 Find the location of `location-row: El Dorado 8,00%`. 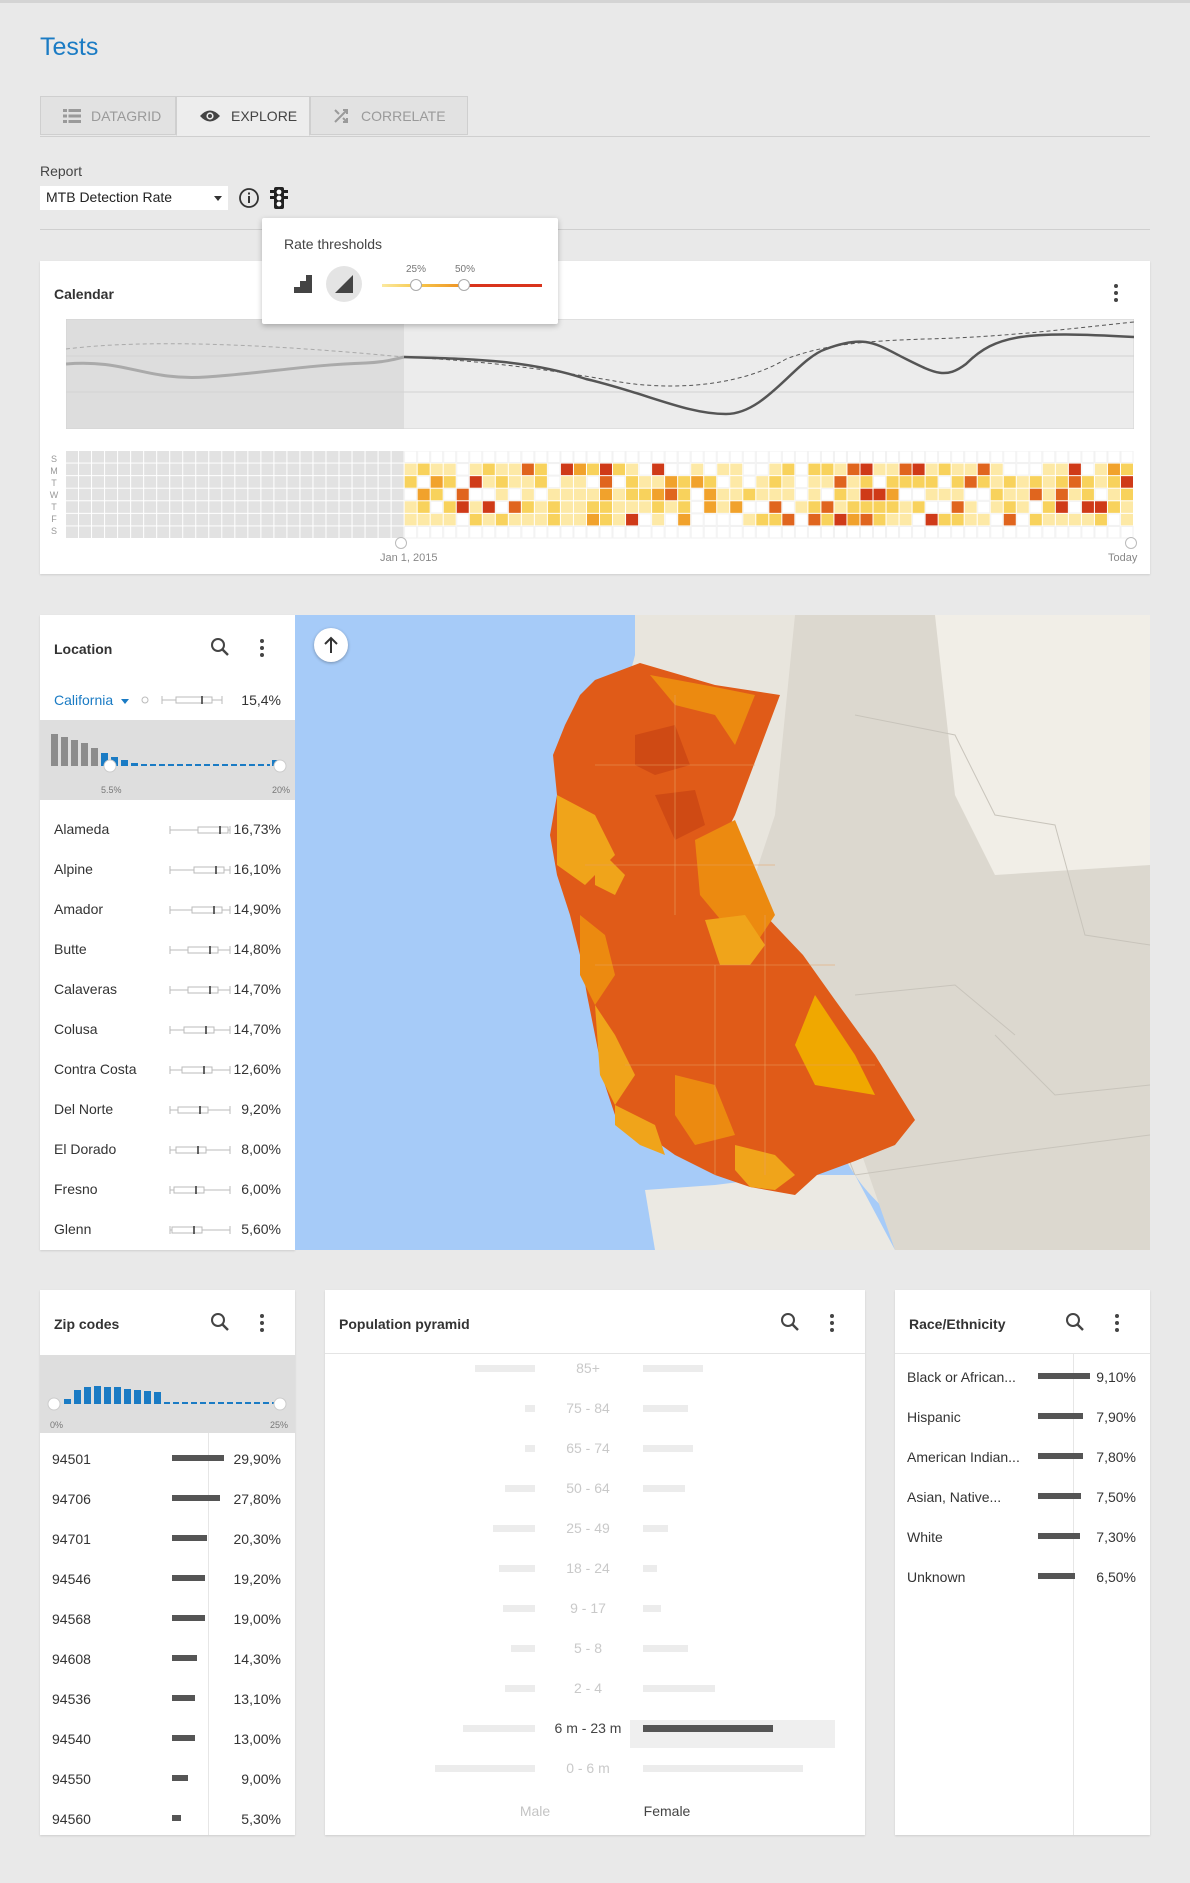

location-row: El Dorado 8,00% is located at coordinates (167, 1150).